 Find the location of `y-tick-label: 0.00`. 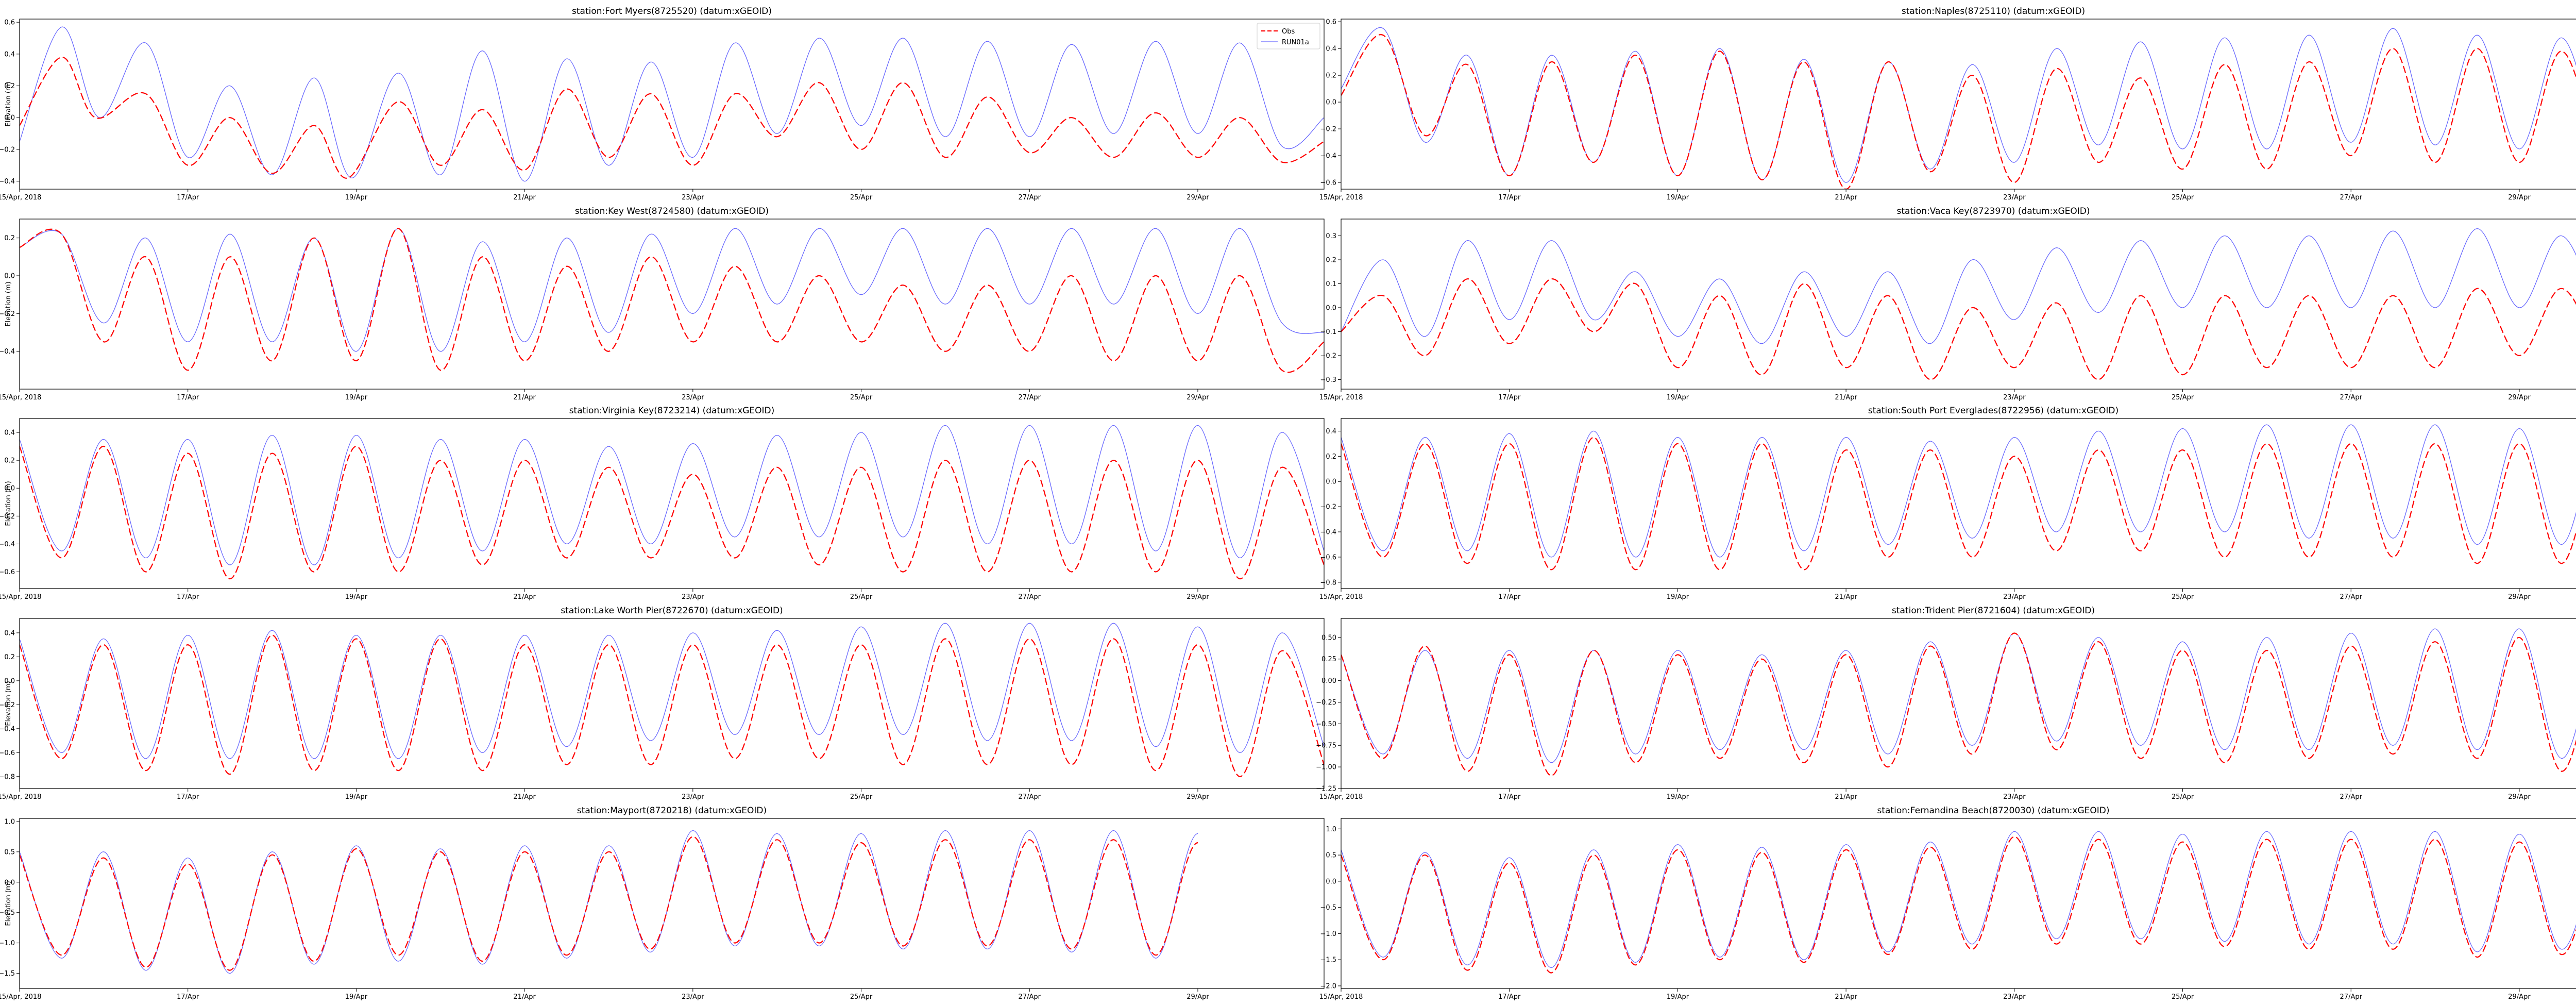

y-tick-label: 0.00 is located at coordinates (1328, 681).